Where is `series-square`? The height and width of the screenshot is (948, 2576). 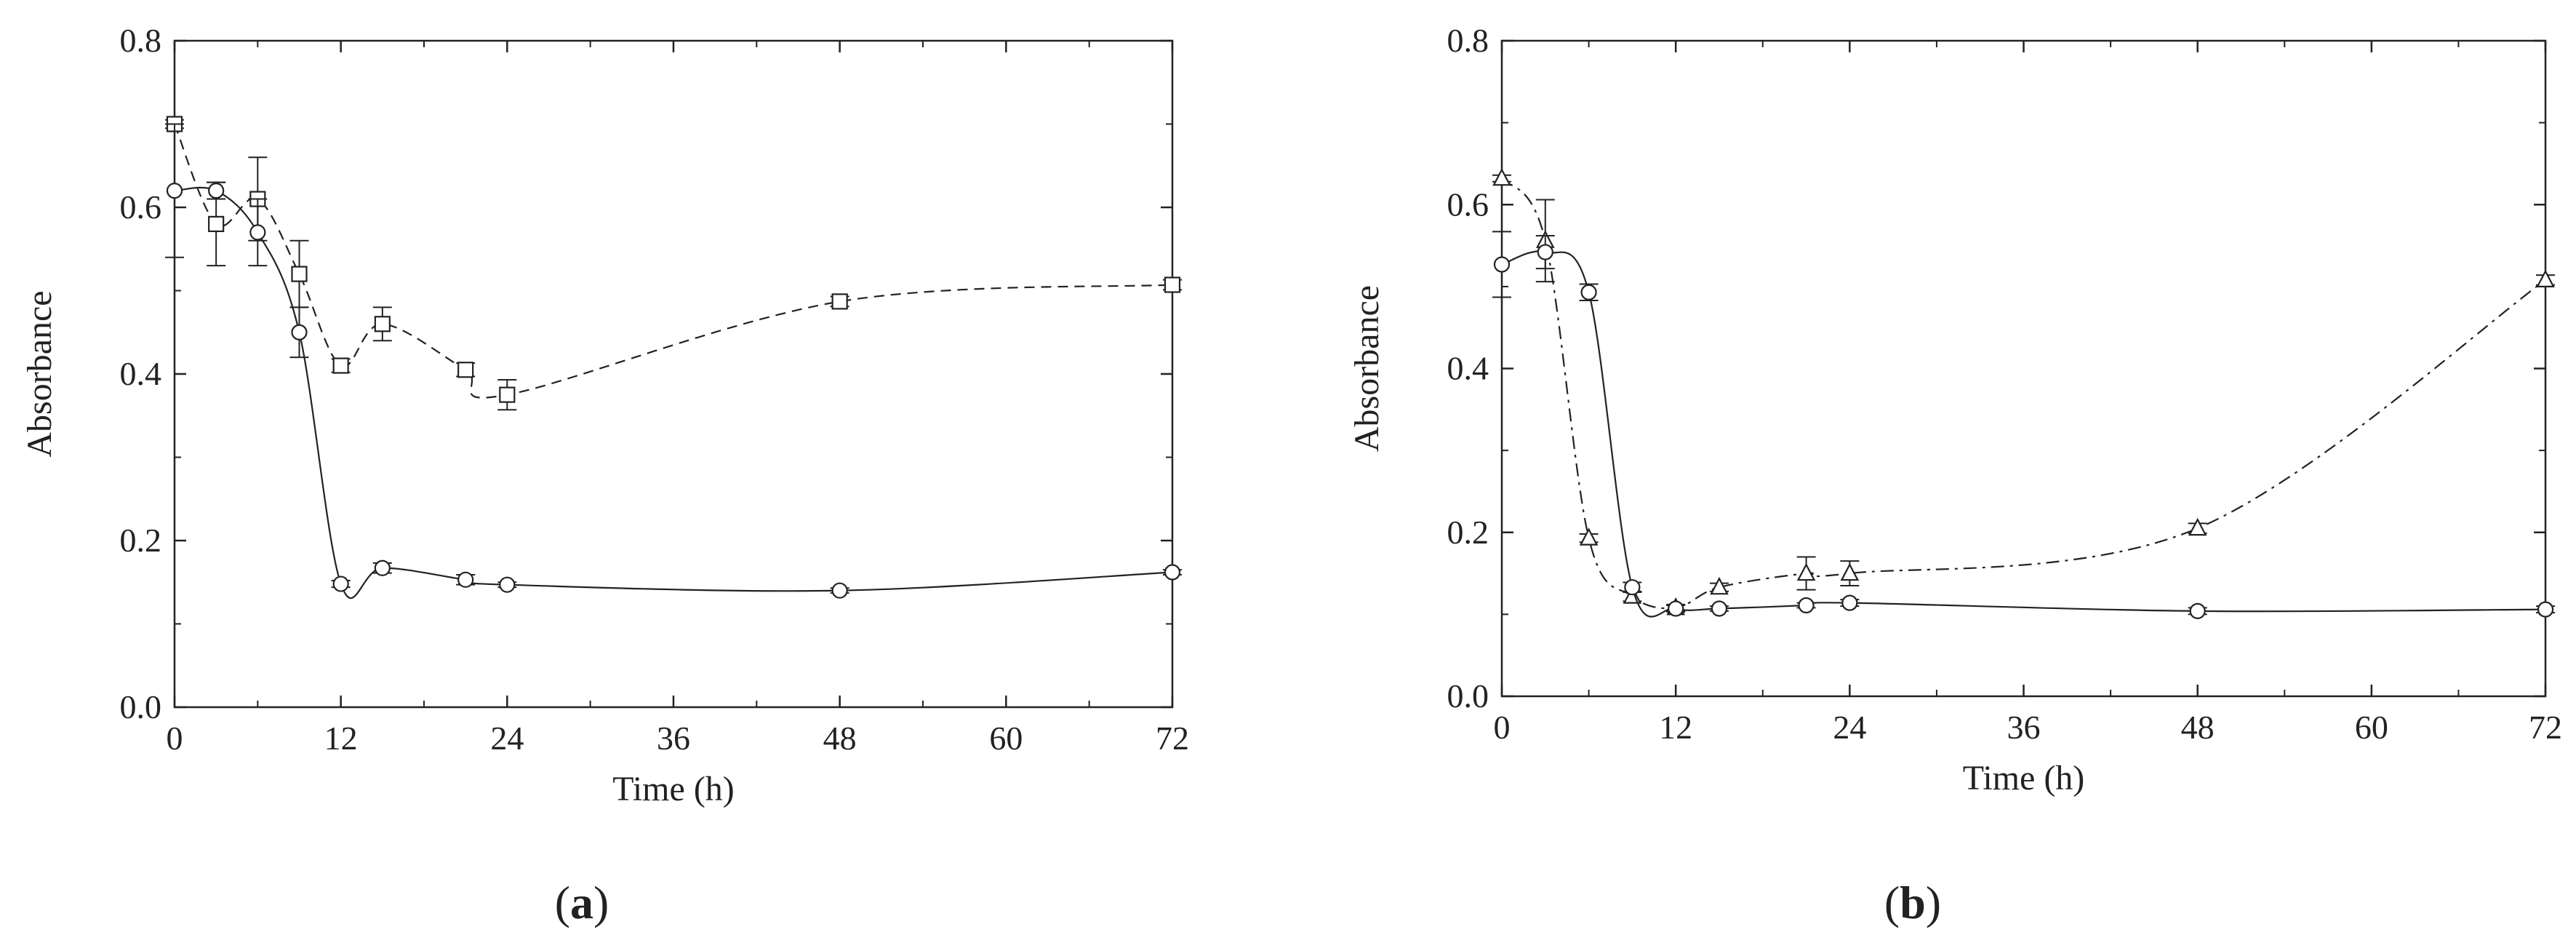 series-square is located at coordinates (673, 263).